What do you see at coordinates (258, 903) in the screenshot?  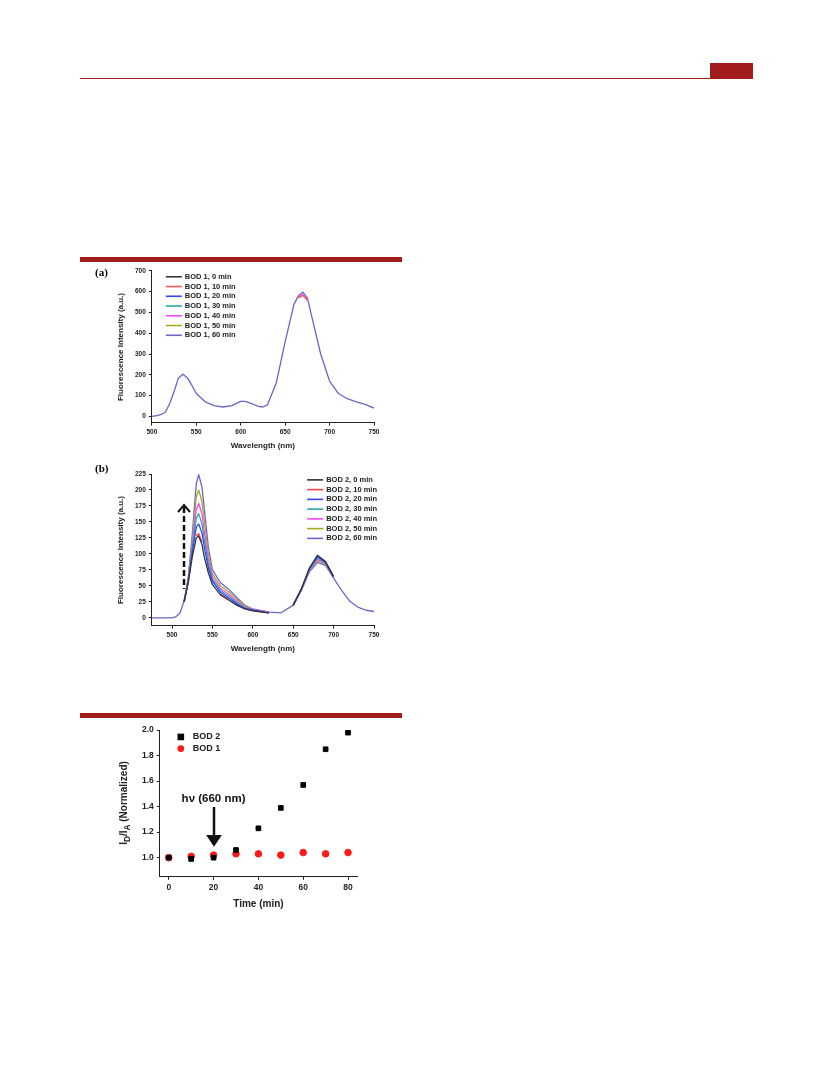 I see `x-axis-title: Time (min)` at bounding box center [258, 903].